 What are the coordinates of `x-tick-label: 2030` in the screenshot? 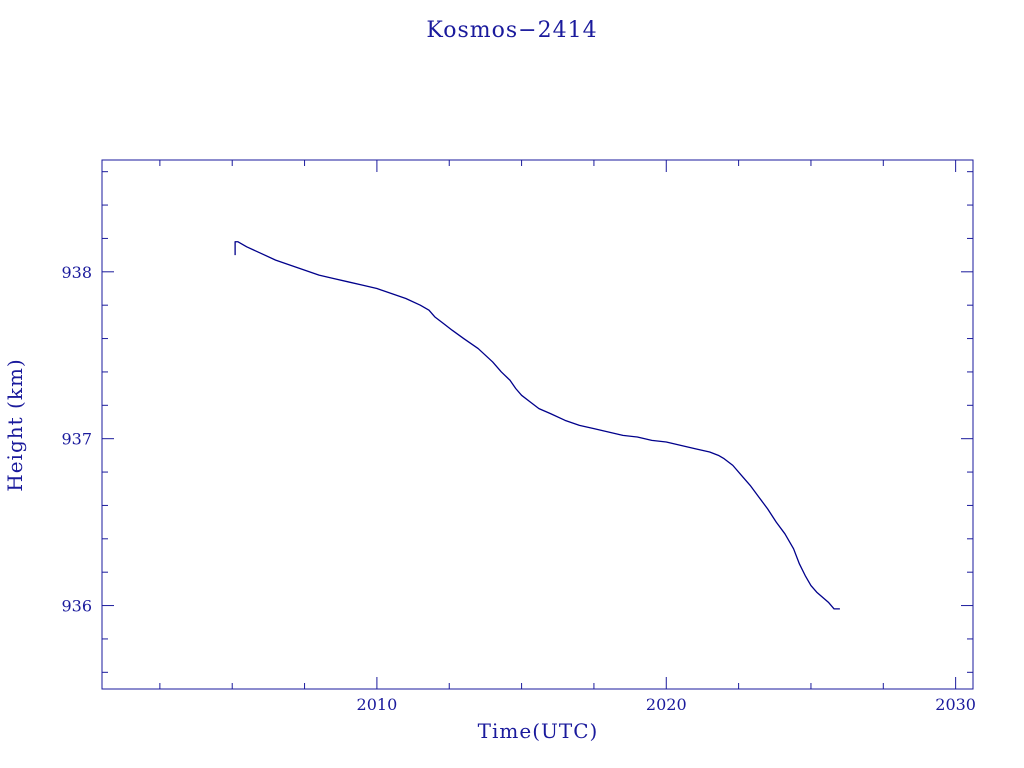 It's located at (955, 704).